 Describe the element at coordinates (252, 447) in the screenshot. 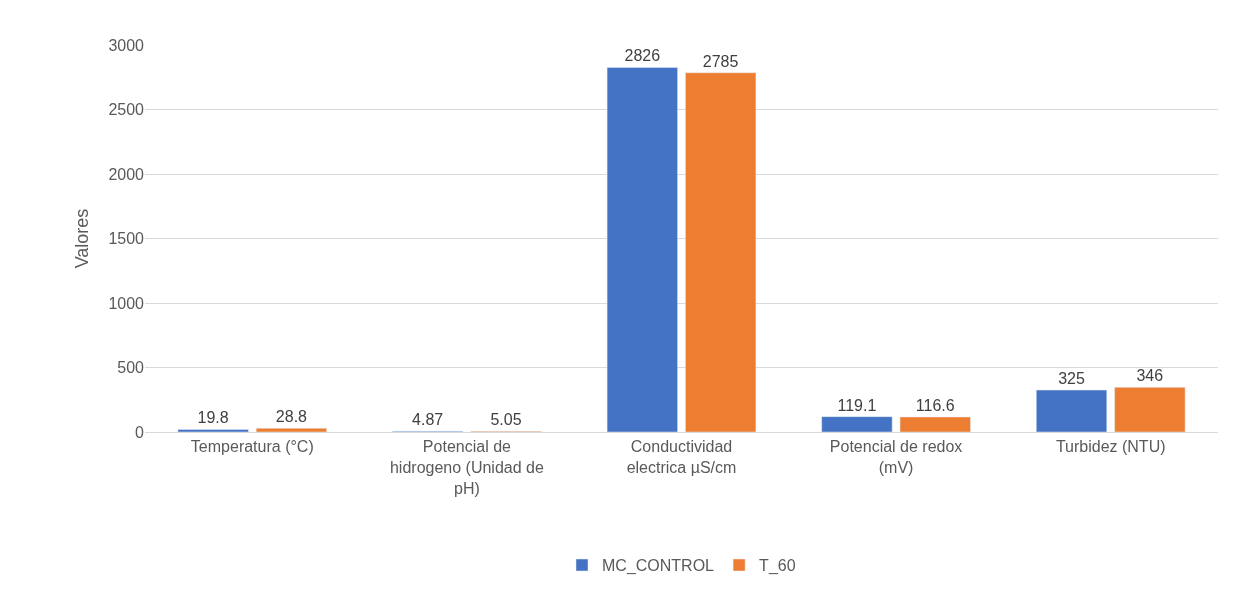

I see `x-tick-label: Temperatura (°C)` at that location.